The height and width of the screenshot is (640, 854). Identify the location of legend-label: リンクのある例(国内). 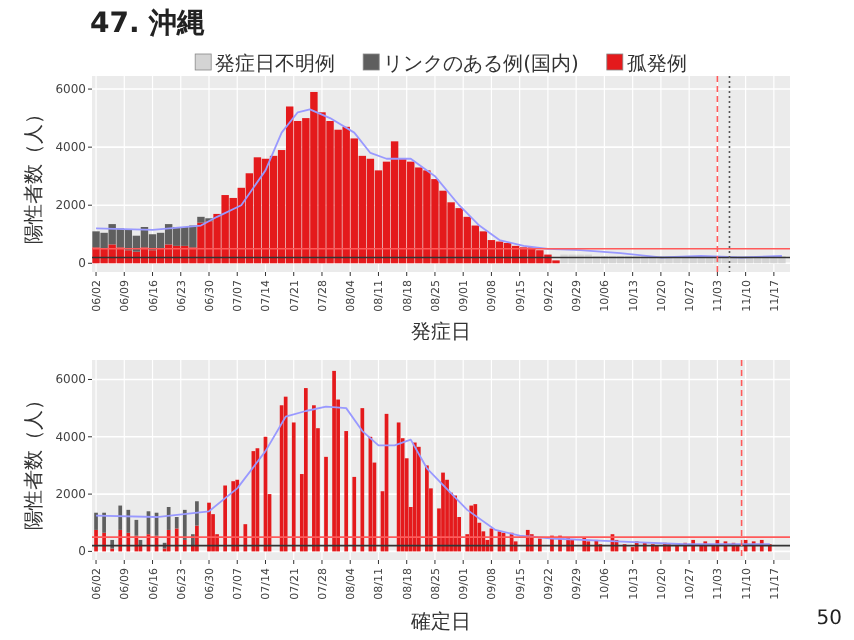
(481, 64).